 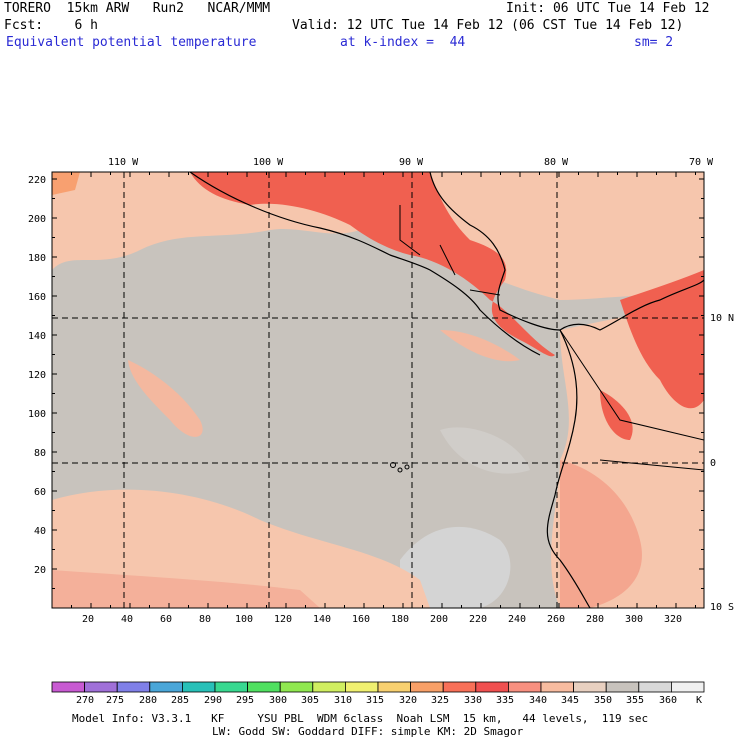 I want to click on x-tick-200: 200, so click(x=439, y=619).